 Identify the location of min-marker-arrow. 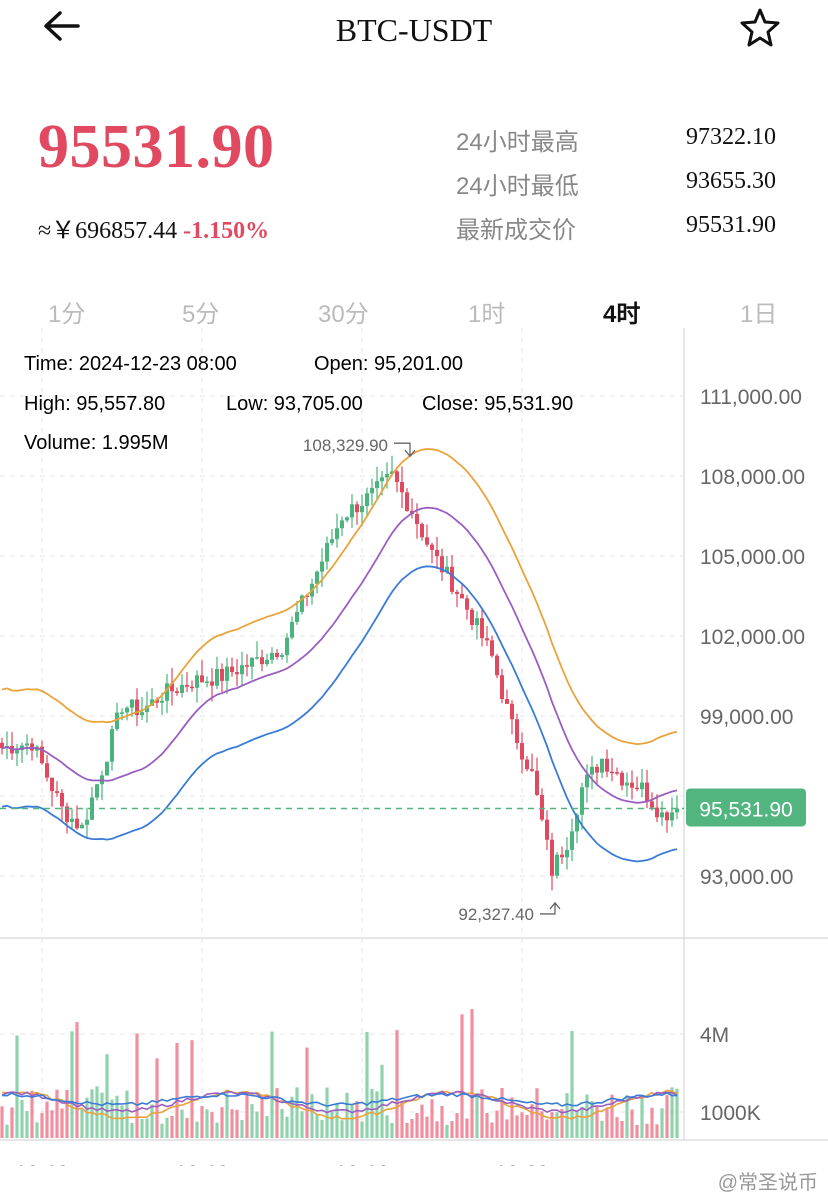
(550, 908).